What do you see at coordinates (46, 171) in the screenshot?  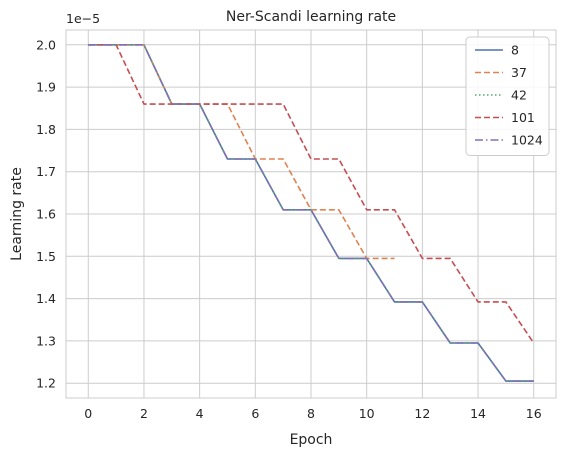 I see `y-tick-label: 1.7` at bounding box center [46, 171].